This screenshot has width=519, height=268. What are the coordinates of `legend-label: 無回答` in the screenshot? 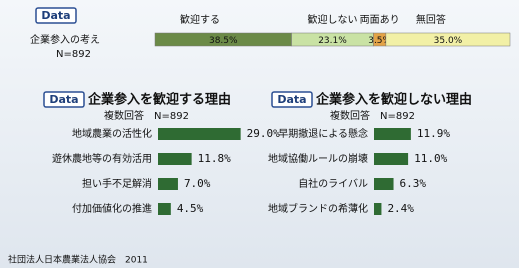 It's located at (431, 19).